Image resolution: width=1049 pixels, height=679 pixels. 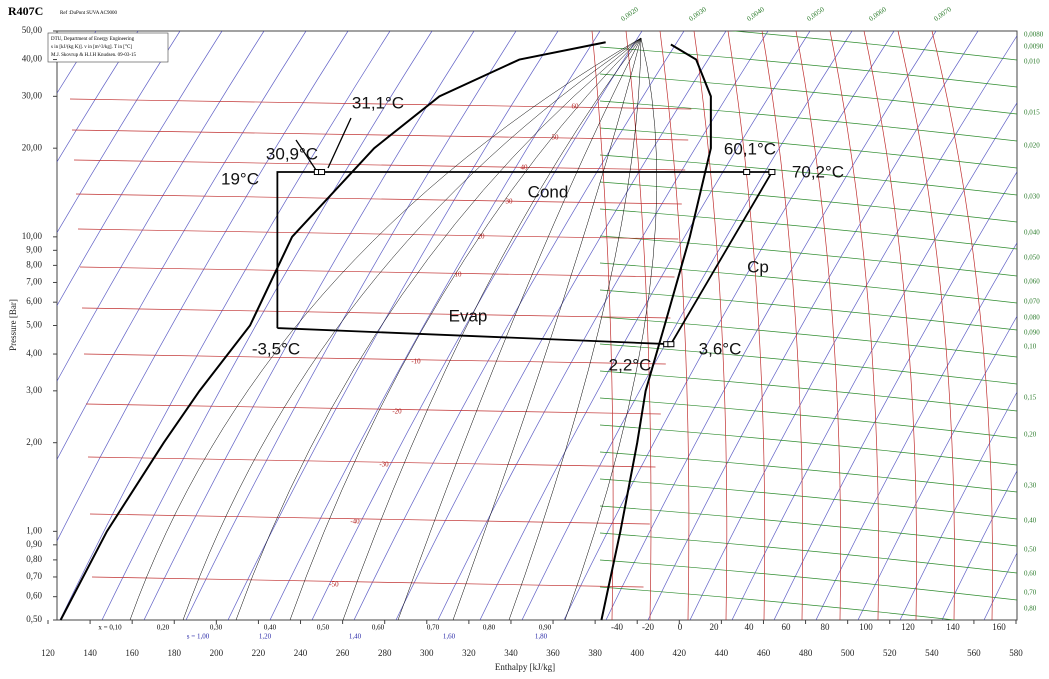 What do you see at coordinates (217, 653) in the screenshot?
I see `x-tick-label: 200` at bounding box center [217, 653].